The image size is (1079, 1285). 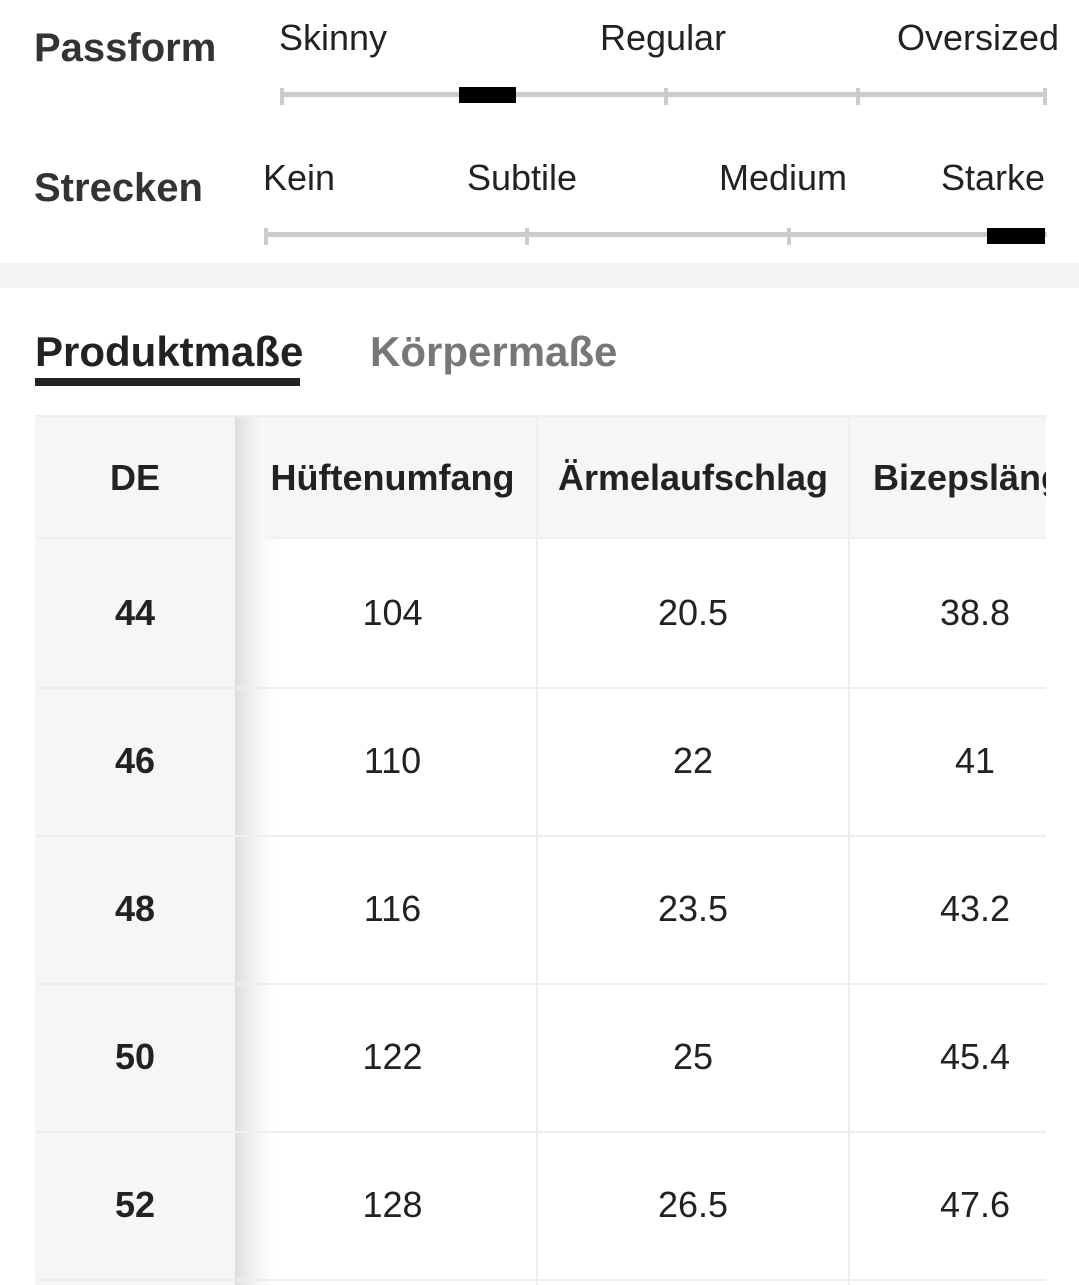 I want to click on sticky-column-shadow, so click(x=255, y=851).